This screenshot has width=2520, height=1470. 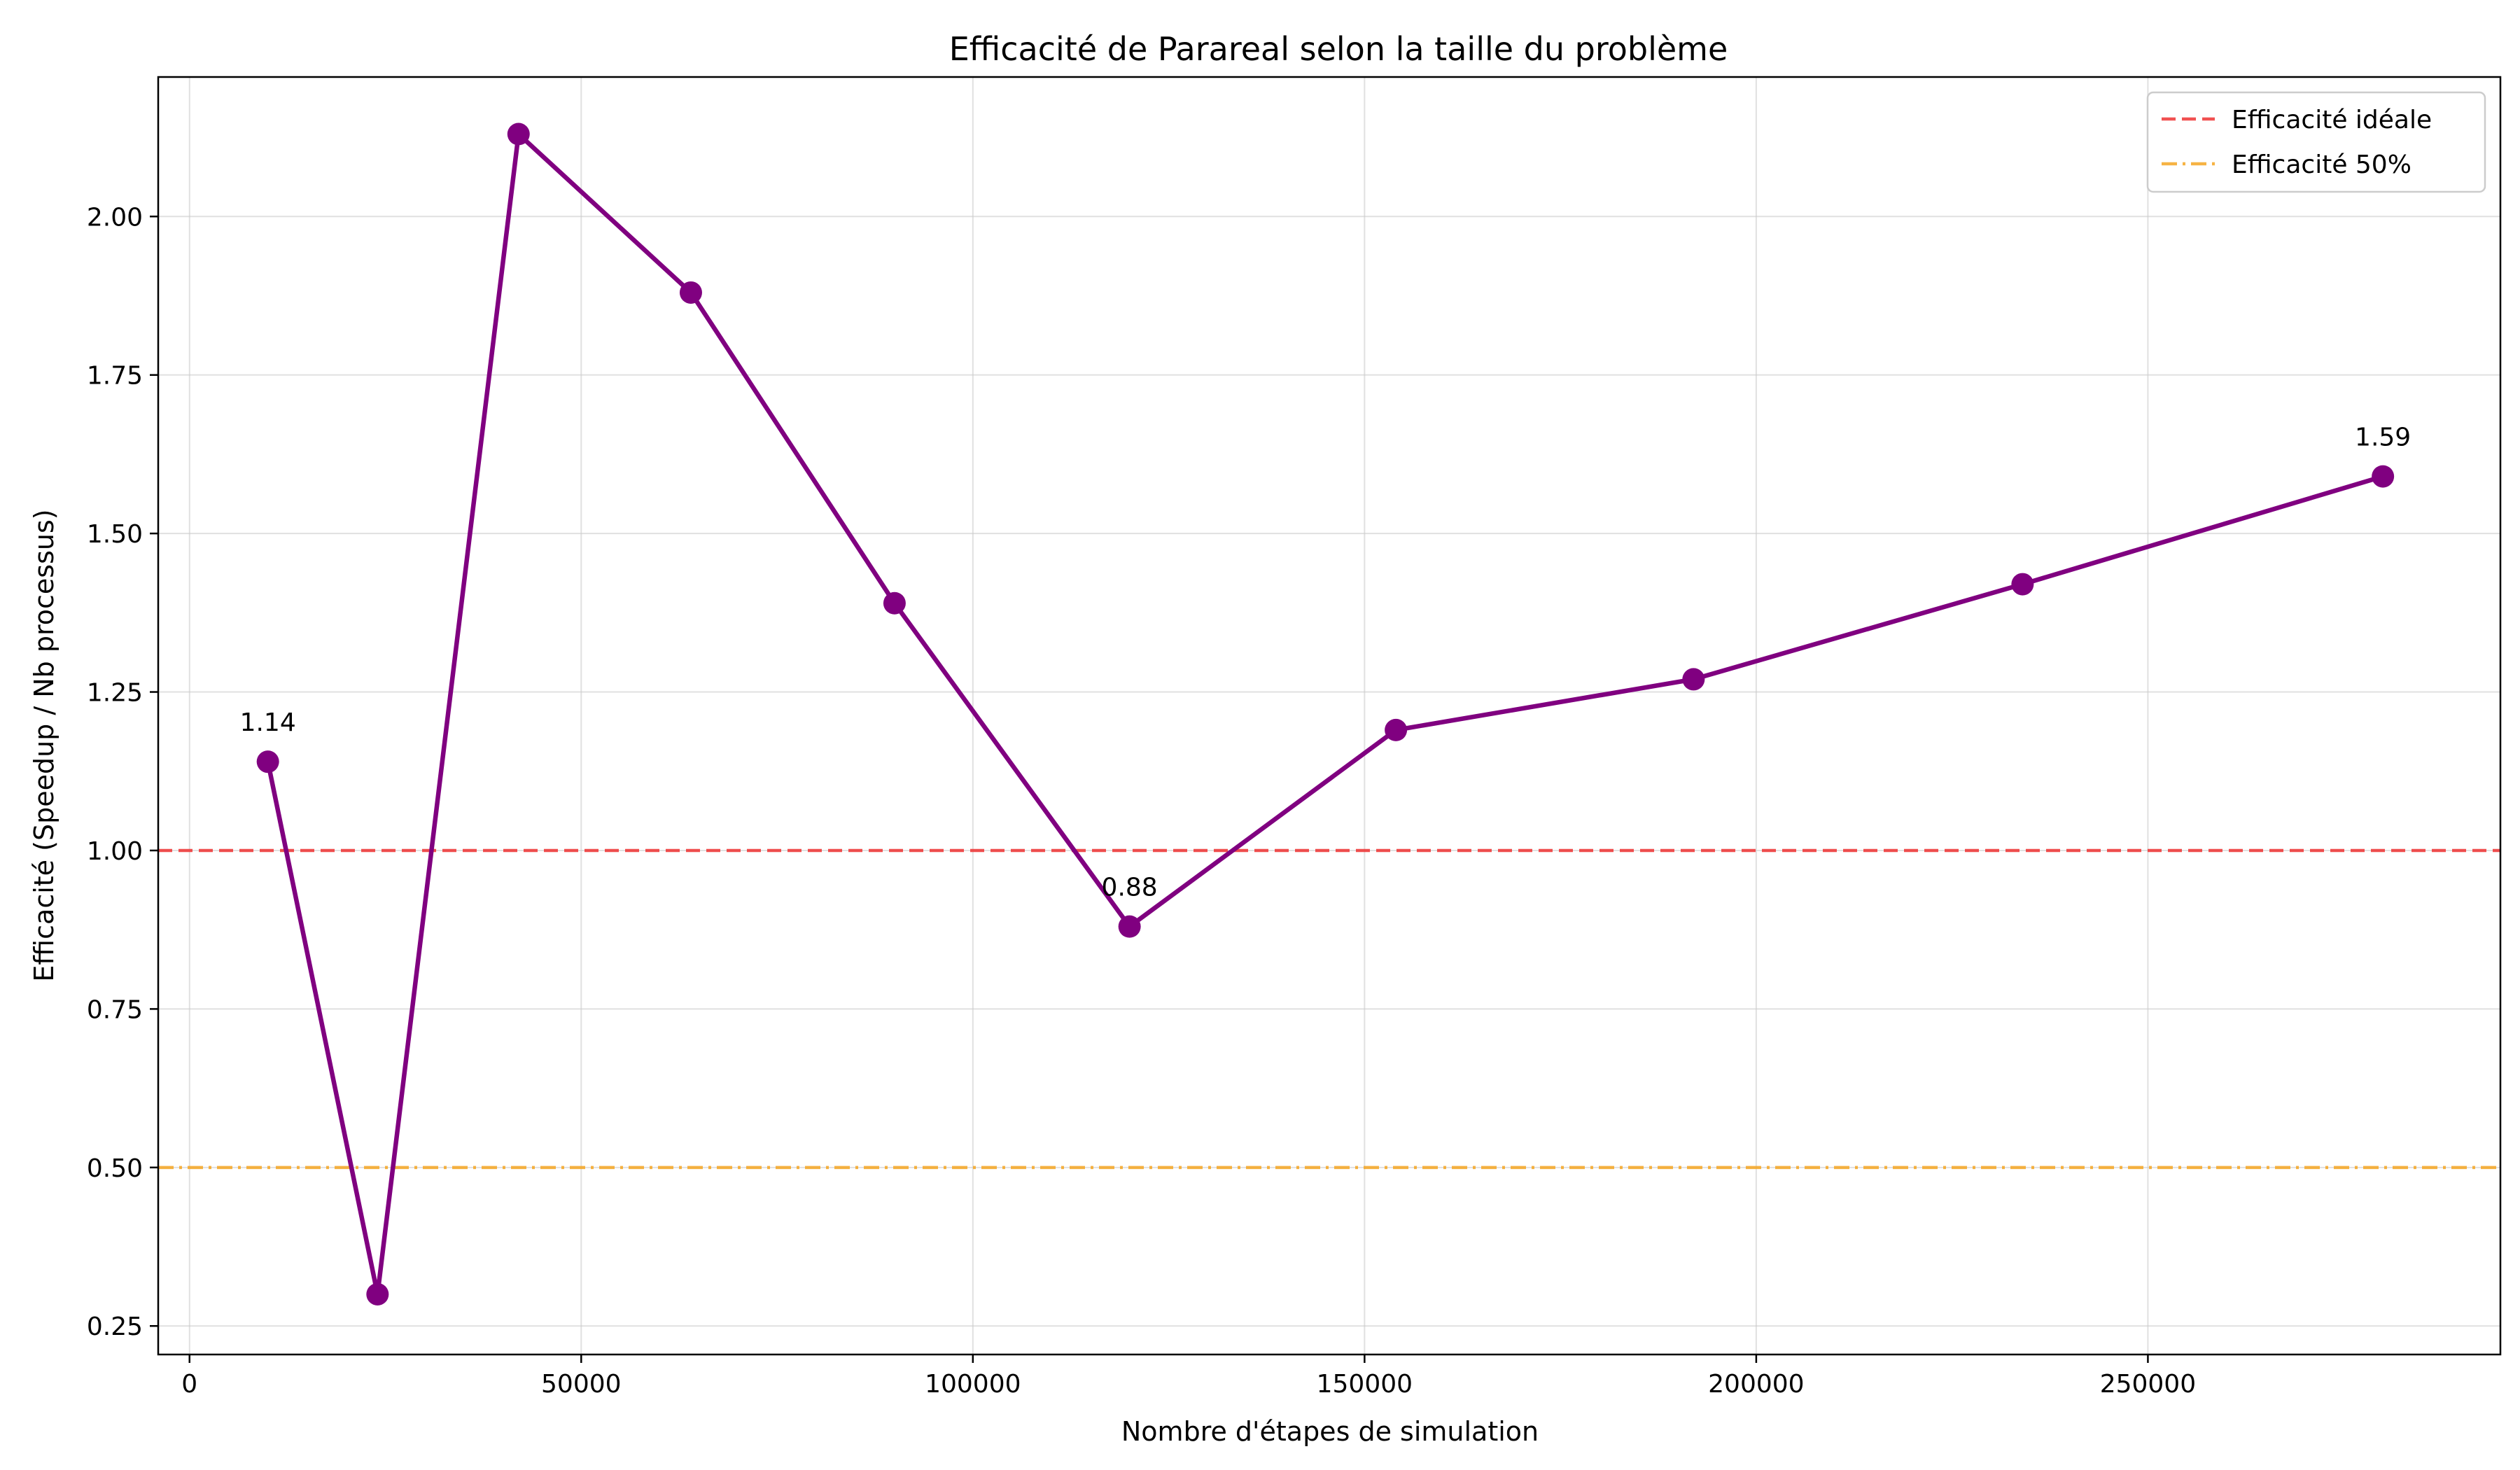 I want to click on y-tick-label: 1.25, so click(x=115, y=693).